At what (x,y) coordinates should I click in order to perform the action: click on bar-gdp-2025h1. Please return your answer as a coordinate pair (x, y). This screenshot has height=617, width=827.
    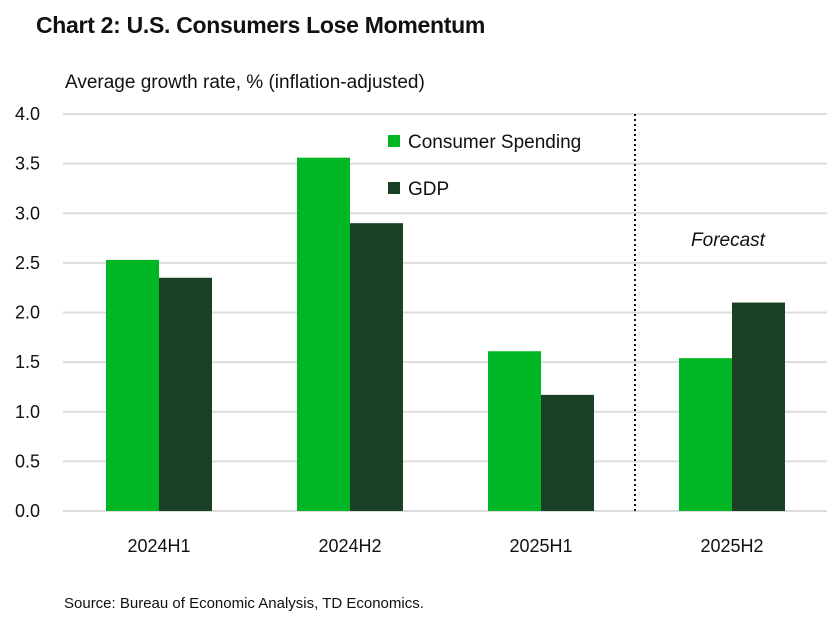
    Looking at the image, I should click on (567, 452).